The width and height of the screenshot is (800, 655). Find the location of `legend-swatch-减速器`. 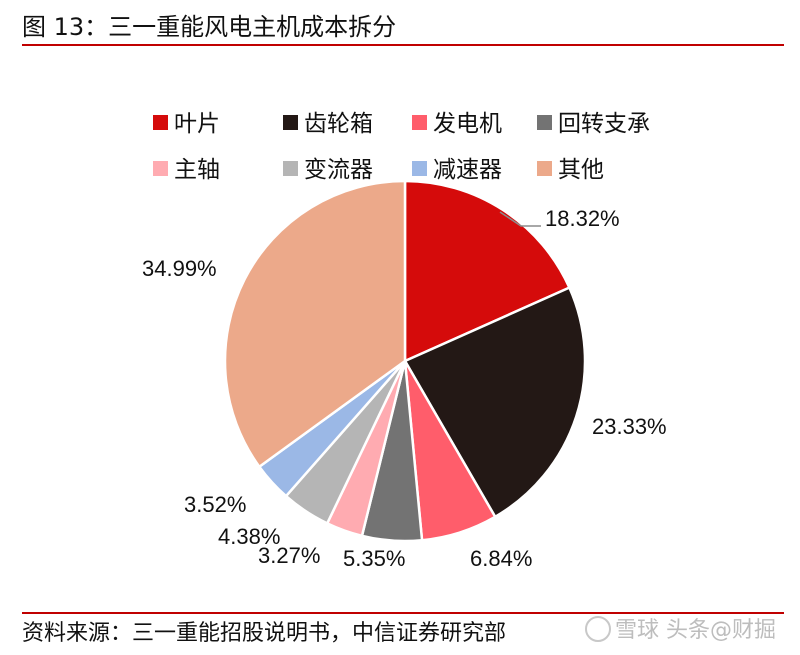

legend-swatch-减速器 is located at coordinates (419, 168).